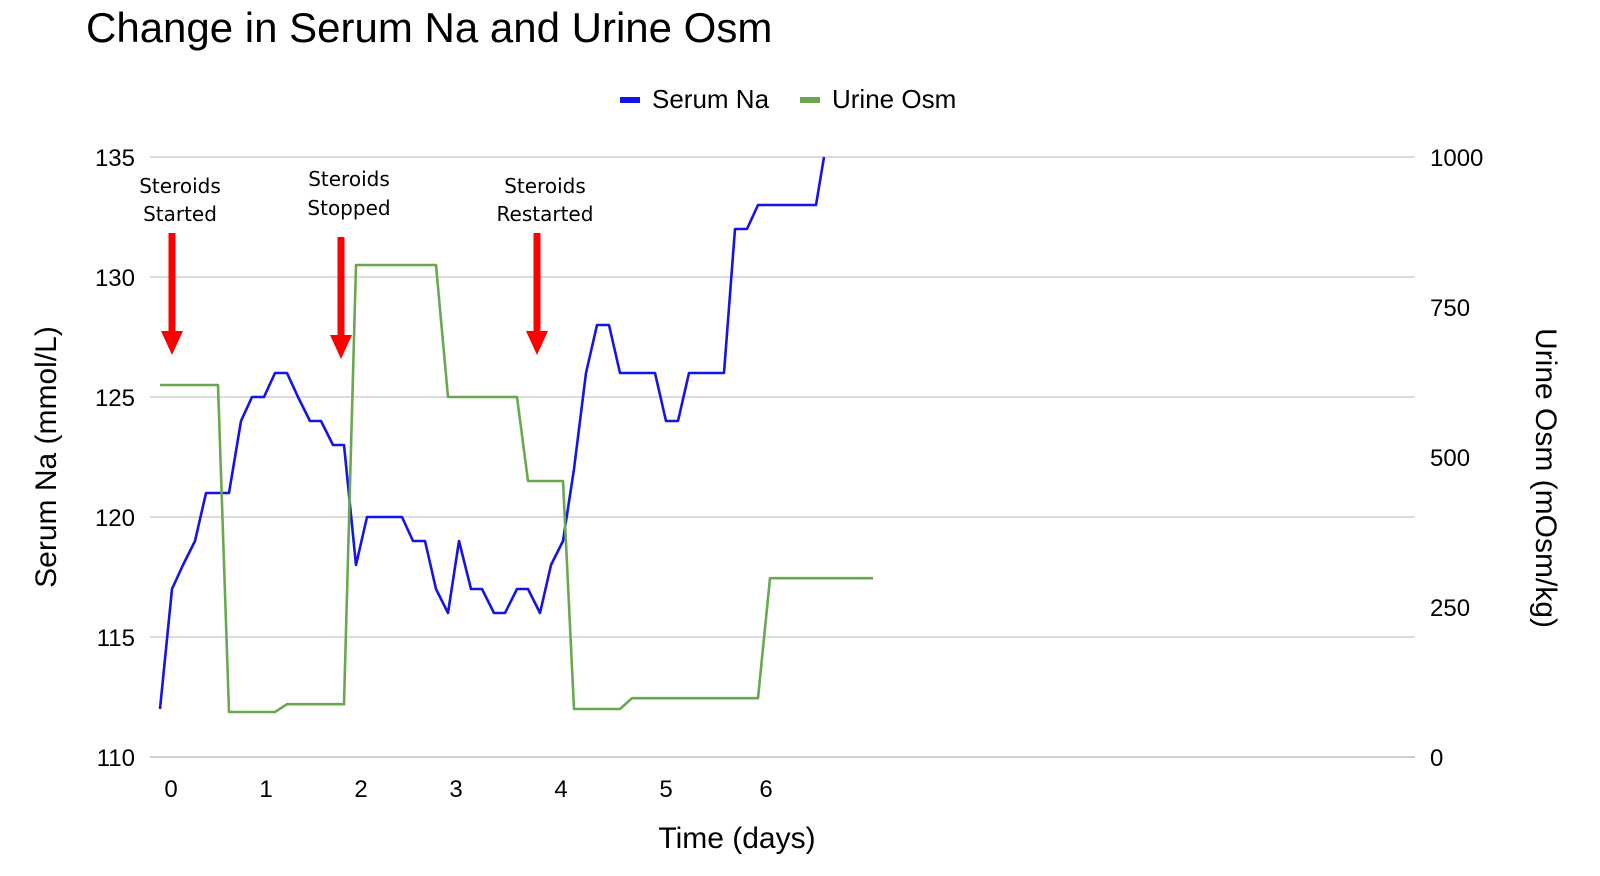 Image resolution: width=1600 pixels, height=876 pixels. I want to click on legend-label-serum-na: Serum Na, so click(711, 99).